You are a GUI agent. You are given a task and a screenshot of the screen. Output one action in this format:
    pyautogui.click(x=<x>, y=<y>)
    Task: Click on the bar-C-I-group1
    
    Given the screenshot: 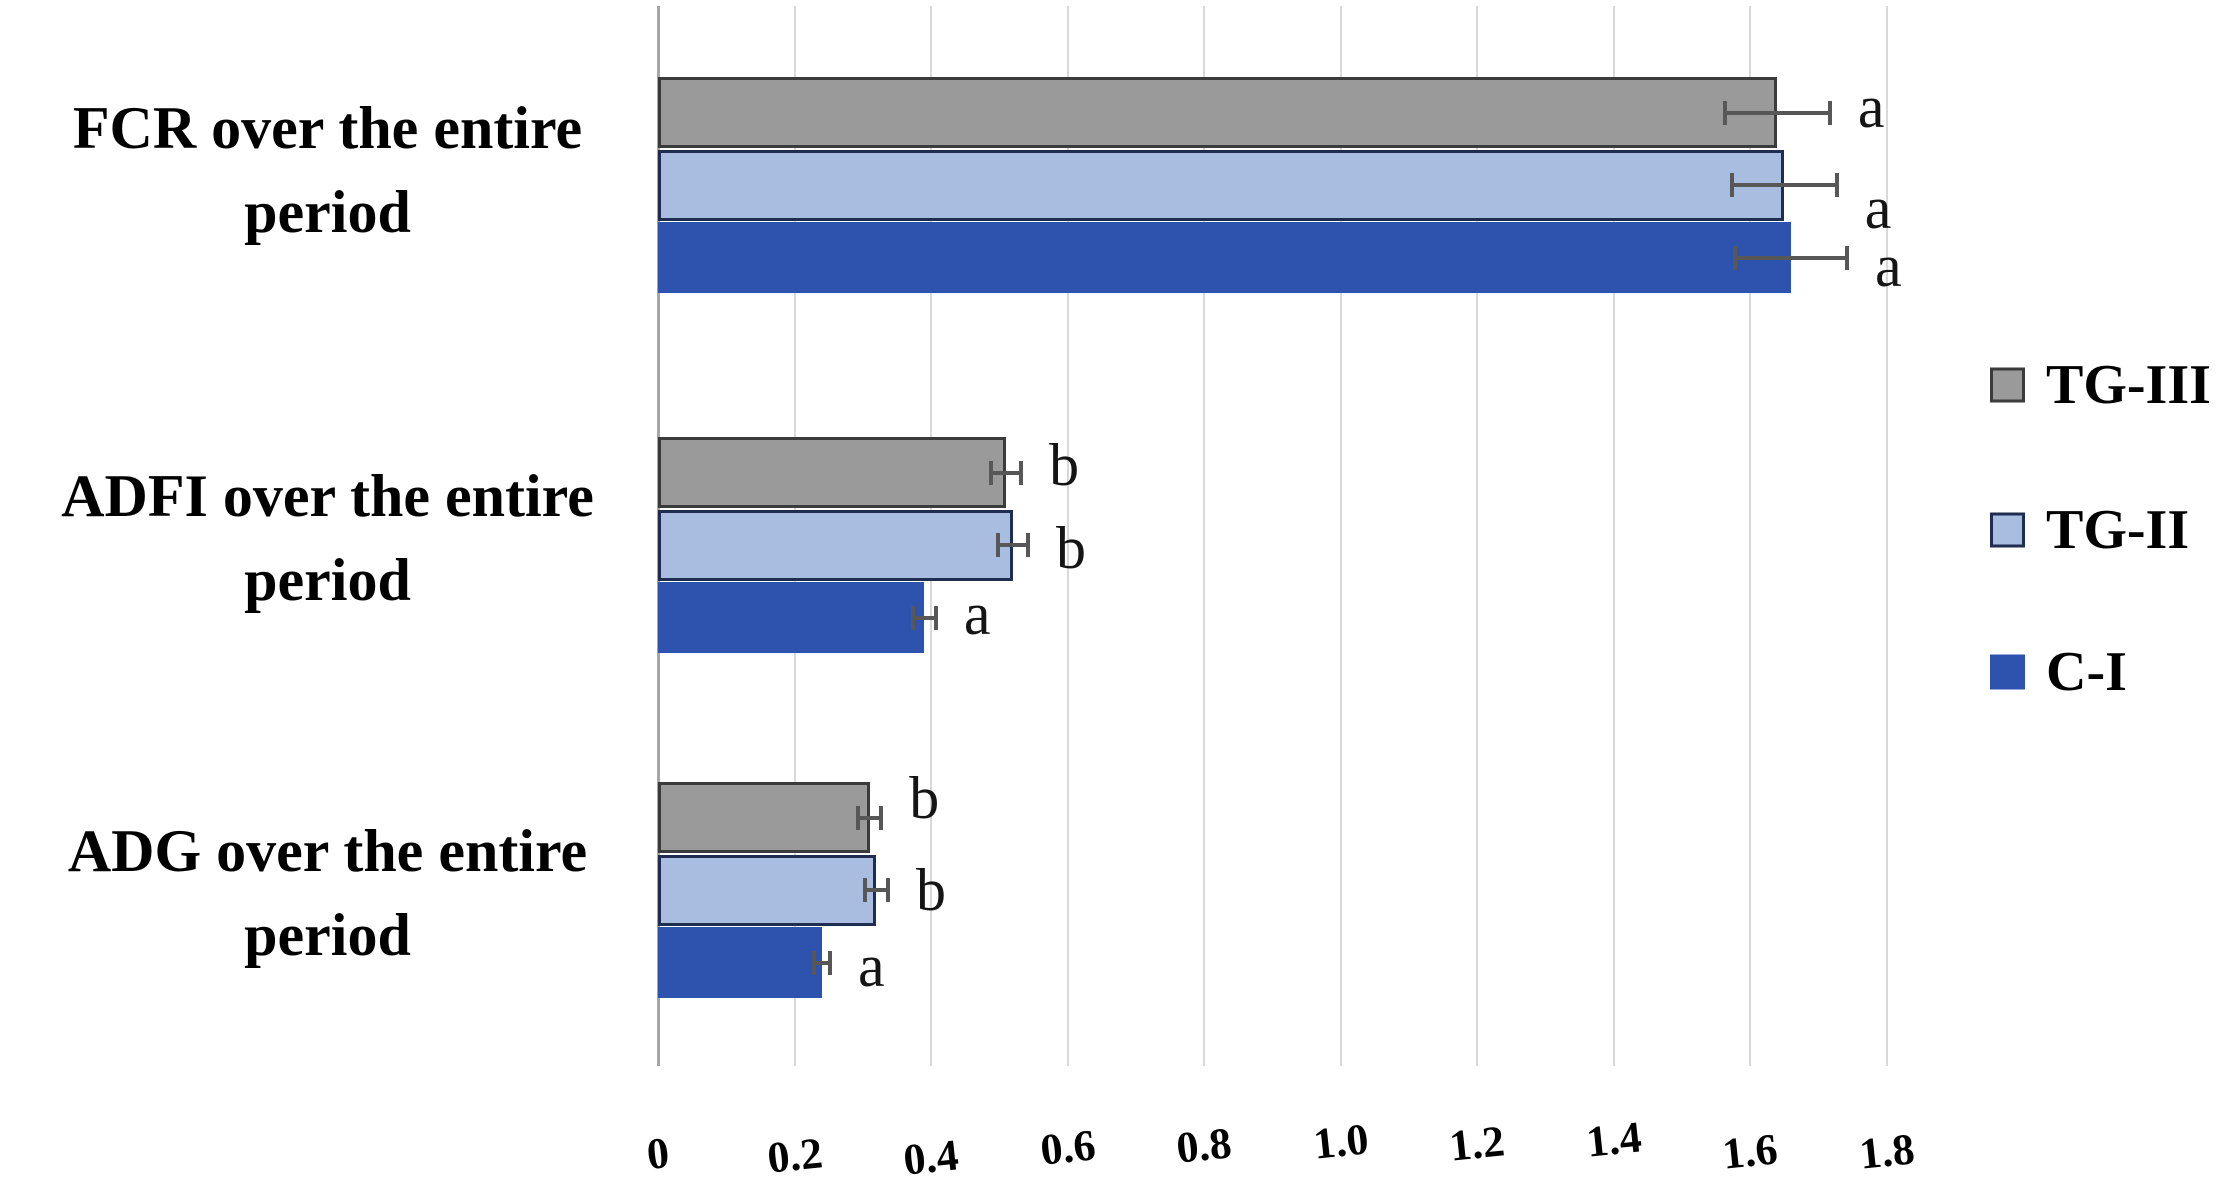 What is the action you would take?
    pyautogui.click(x=791, y=617)
    